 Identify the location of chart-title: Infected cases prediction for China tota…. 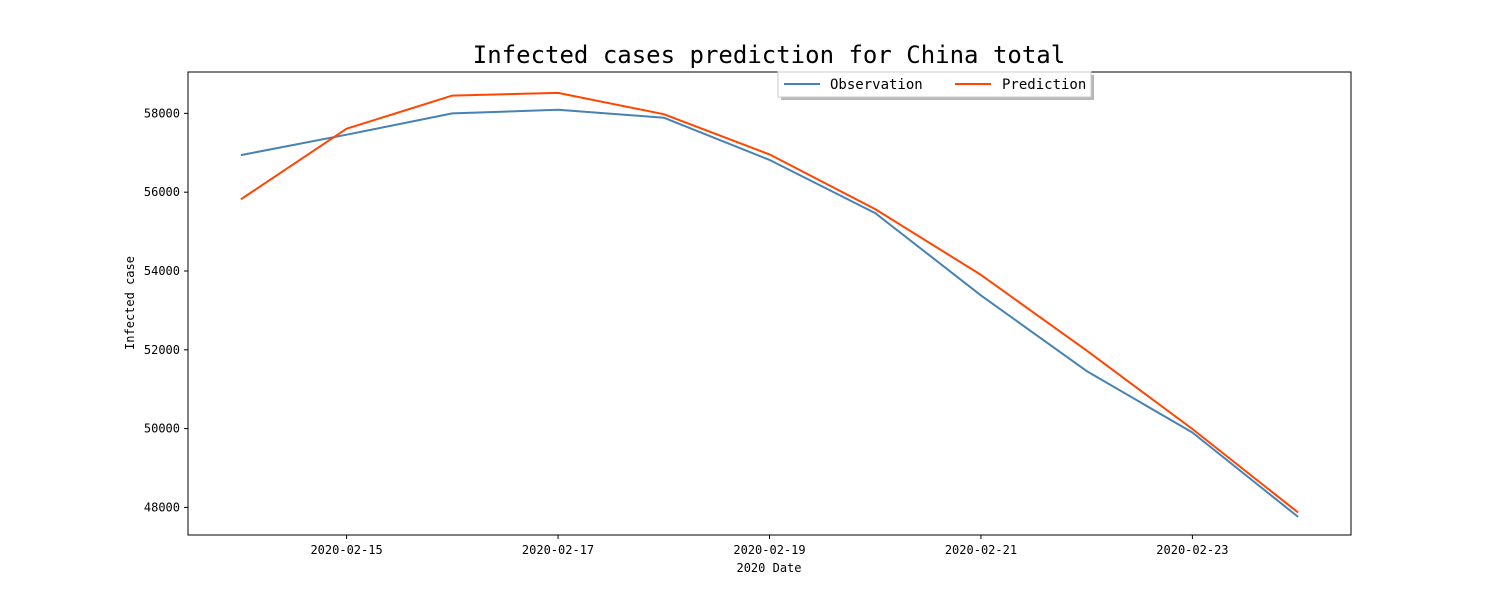
(769, 55).